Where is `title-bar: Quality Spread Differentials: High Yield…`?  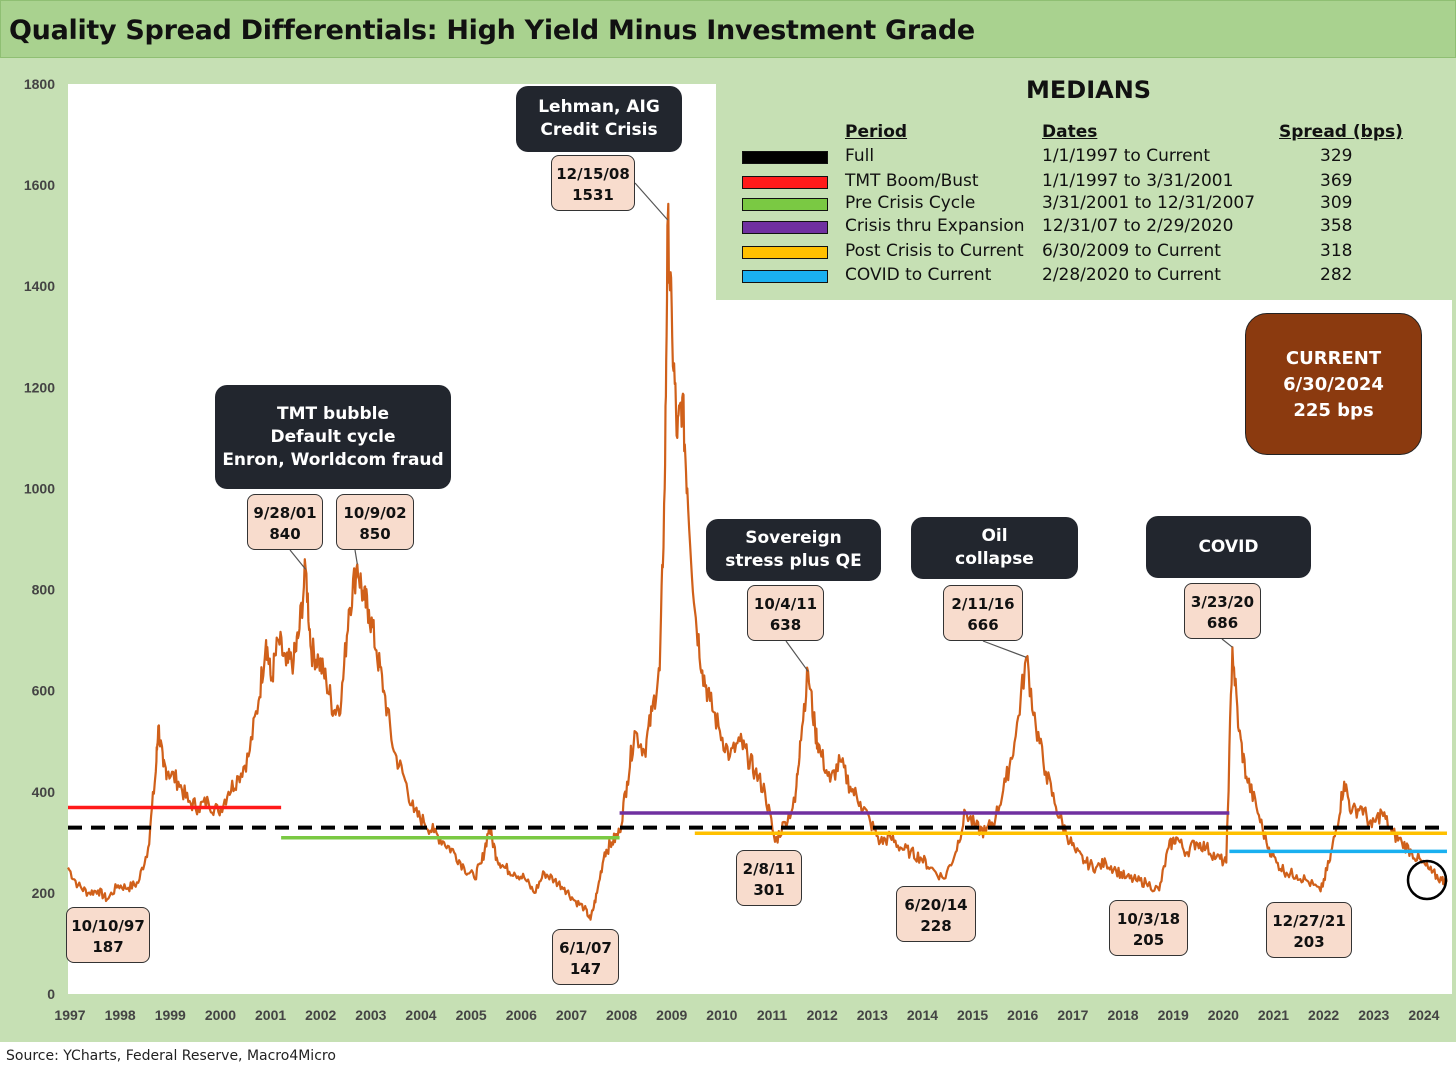
title-bar: Quality Spread Differentials: High Yield… is located at coordinates (728, 29).